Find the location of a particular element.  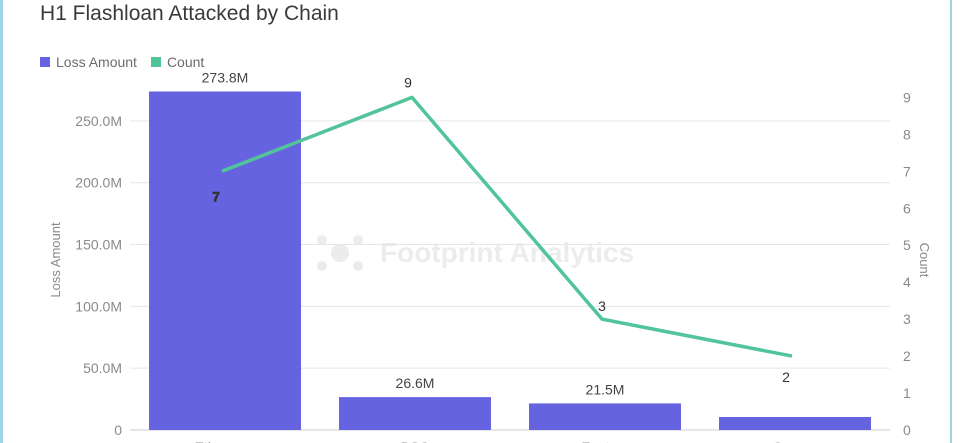

legend-item-count: Count is located at coordinates (177, 62).